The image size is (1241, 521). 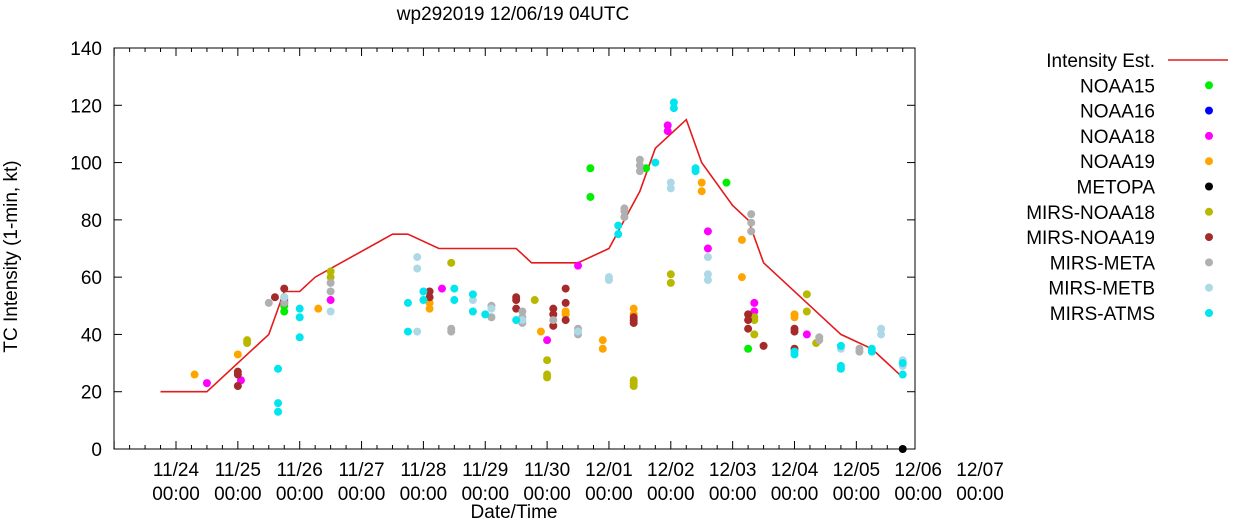 What do you see at coordinates (795, 470) in the screenshot?
I see `x-tick-label-date: 12/04` at bounding box center [795, 470].